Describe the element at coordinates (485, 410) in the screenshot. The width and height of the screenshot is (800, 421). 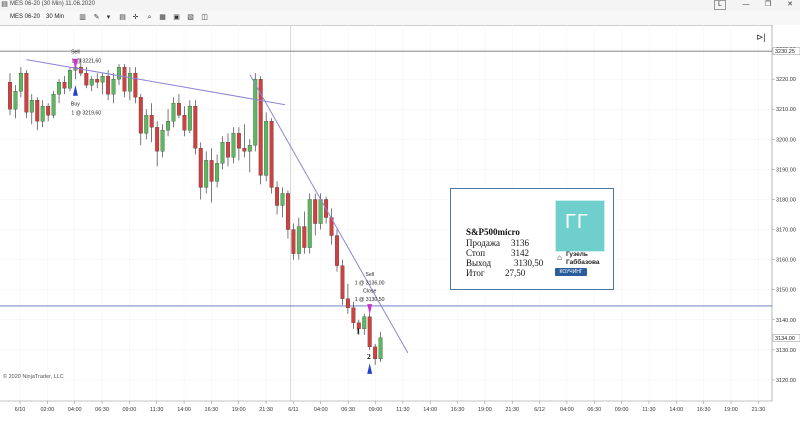
I see `x-tick-label: 19:00` at that location.